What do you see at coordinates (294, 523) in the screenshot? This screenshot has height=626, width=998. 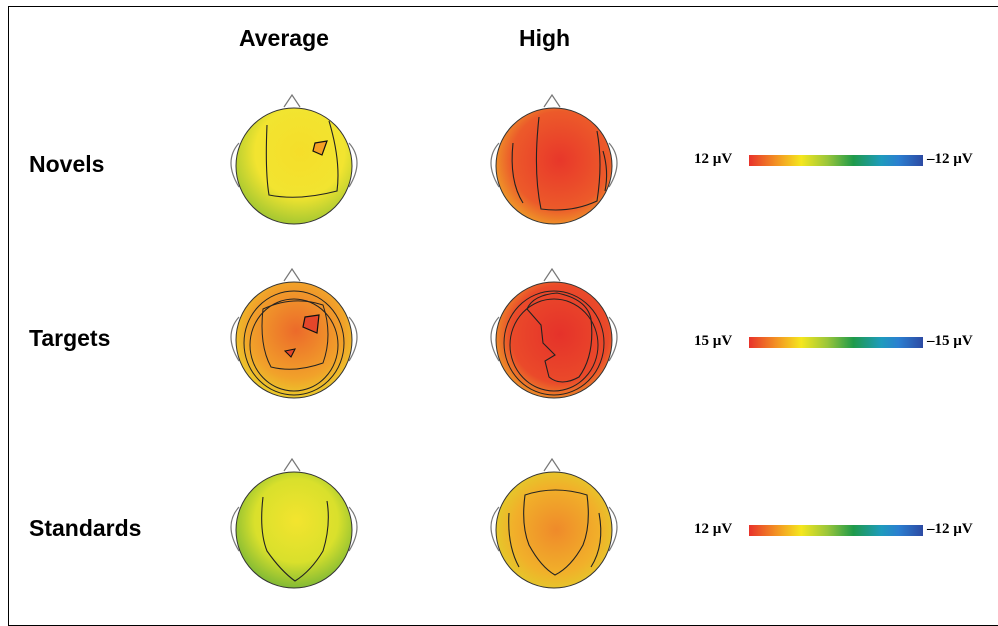 I see `scalp-map-standards-average` at bounding box center [294, 523].